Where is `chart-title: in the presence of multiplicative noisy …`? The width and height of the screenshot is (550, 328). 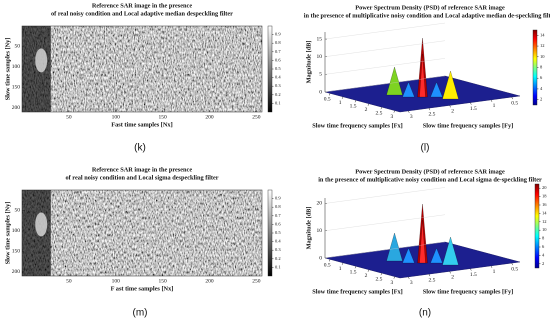 chart-title: in the presence of multiplicative noisy … is located at coordinates (427, 15).